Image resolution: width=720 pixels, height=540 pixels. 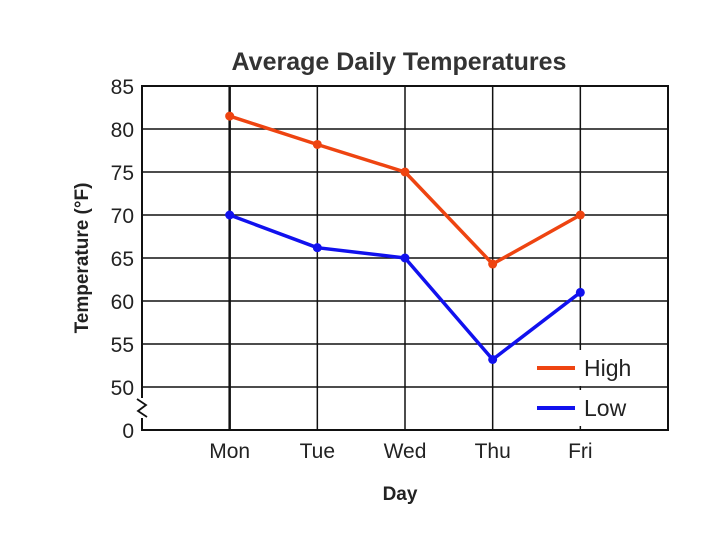 What do you see at coordinates (586, 388) in the screenshot?
I see `legend: High Low` at bounding box center [586, 388].